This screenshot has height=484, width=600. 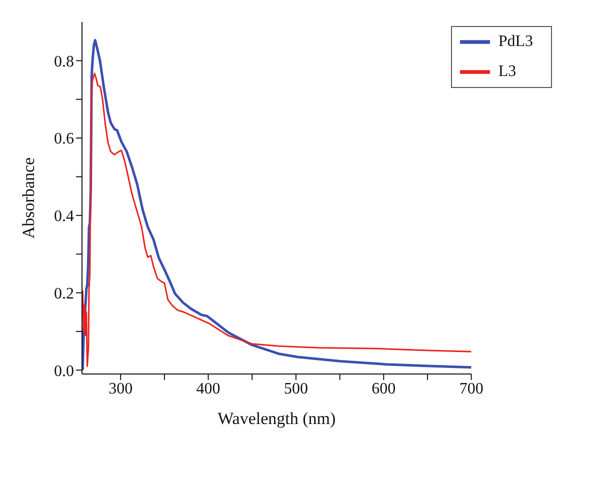 I want to click on y-tick-label: 0.6, so click(x=64, y=139).